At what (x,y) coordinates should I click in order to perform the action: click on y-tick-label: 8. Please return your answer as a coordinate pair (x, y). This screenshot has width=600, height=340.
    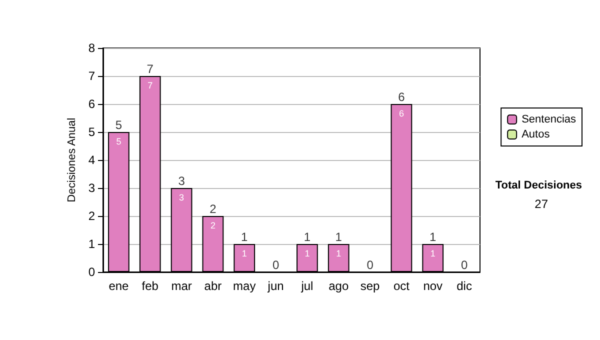
    Looking at the image, I should click on (92, 48).